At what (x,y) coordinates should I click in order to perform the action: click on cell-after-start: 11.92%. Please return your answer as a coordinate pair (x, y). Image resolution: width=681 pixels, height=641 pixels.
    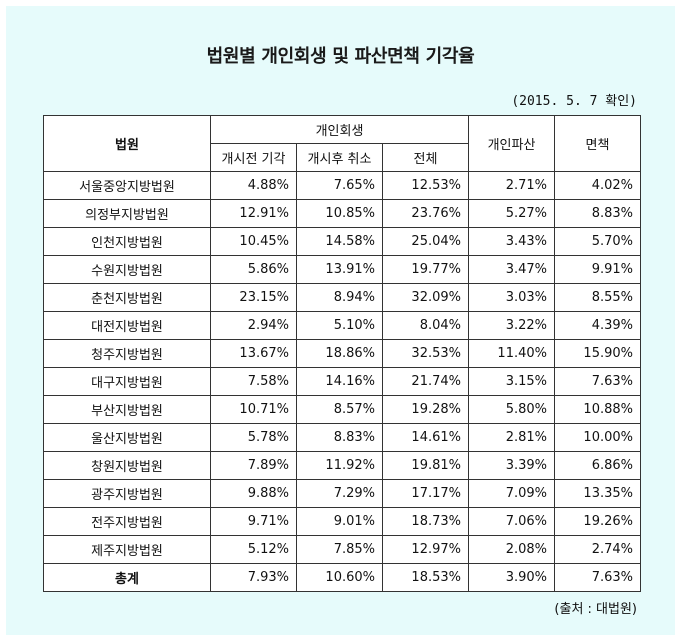
    Looking at the image, I should click on (339, 465).